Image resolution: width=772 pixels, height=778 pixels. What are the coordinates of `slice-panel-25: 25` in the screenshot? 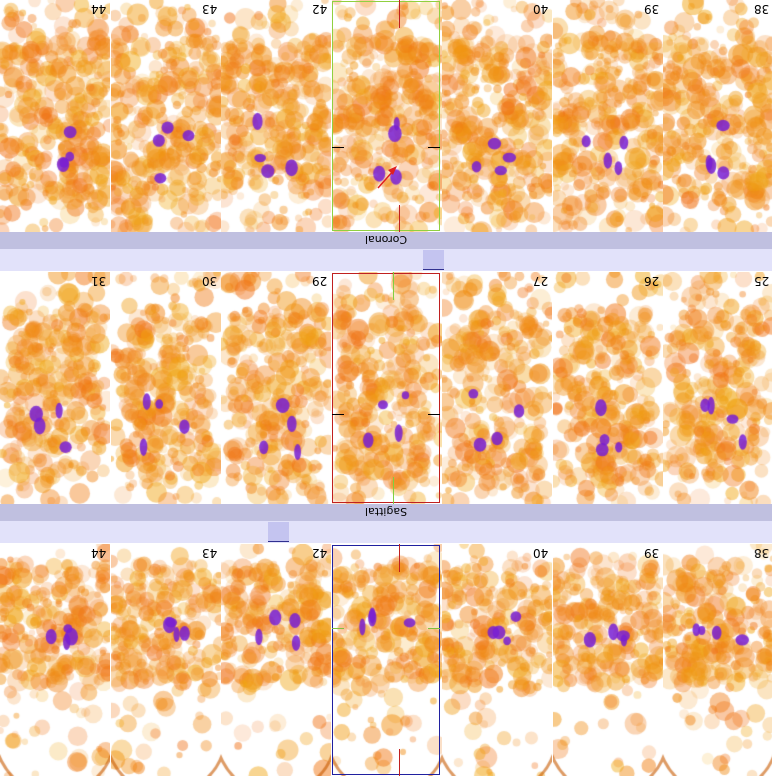 It's located at (717, 388).